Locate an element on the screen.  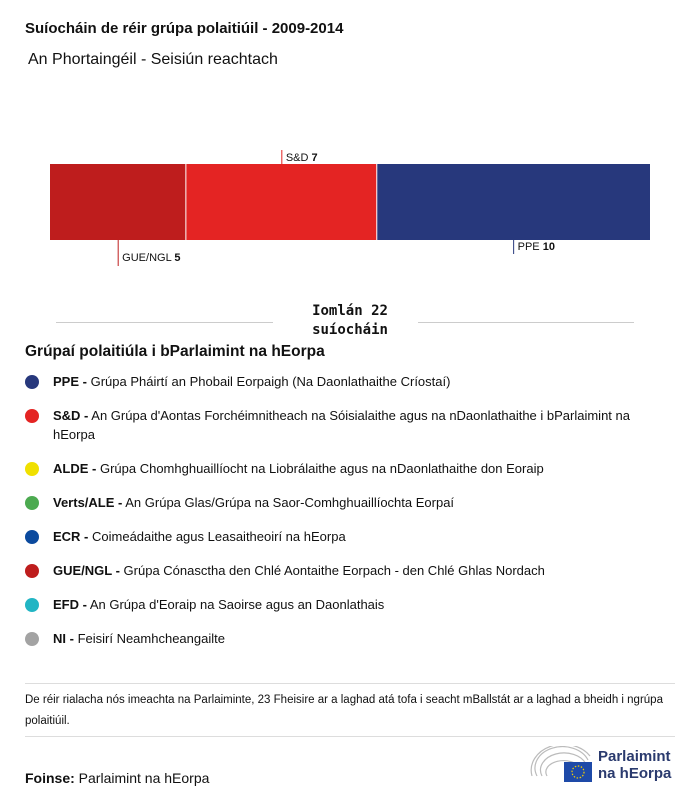
legend-abbr: GUE/NGL - is located at coordinates (86, 570).